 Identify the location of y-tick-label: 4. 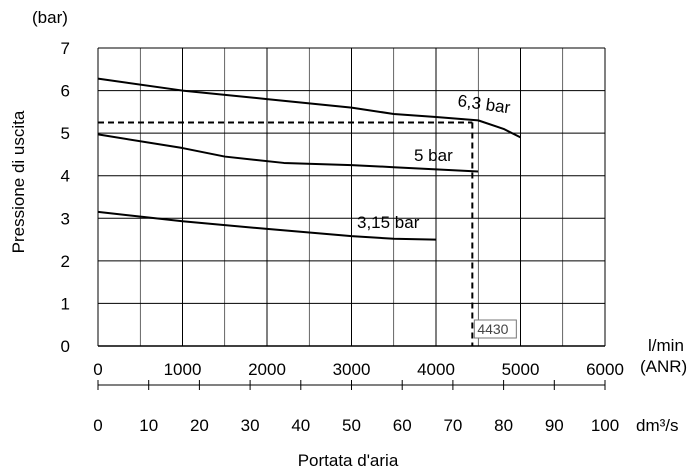
(65, 176).